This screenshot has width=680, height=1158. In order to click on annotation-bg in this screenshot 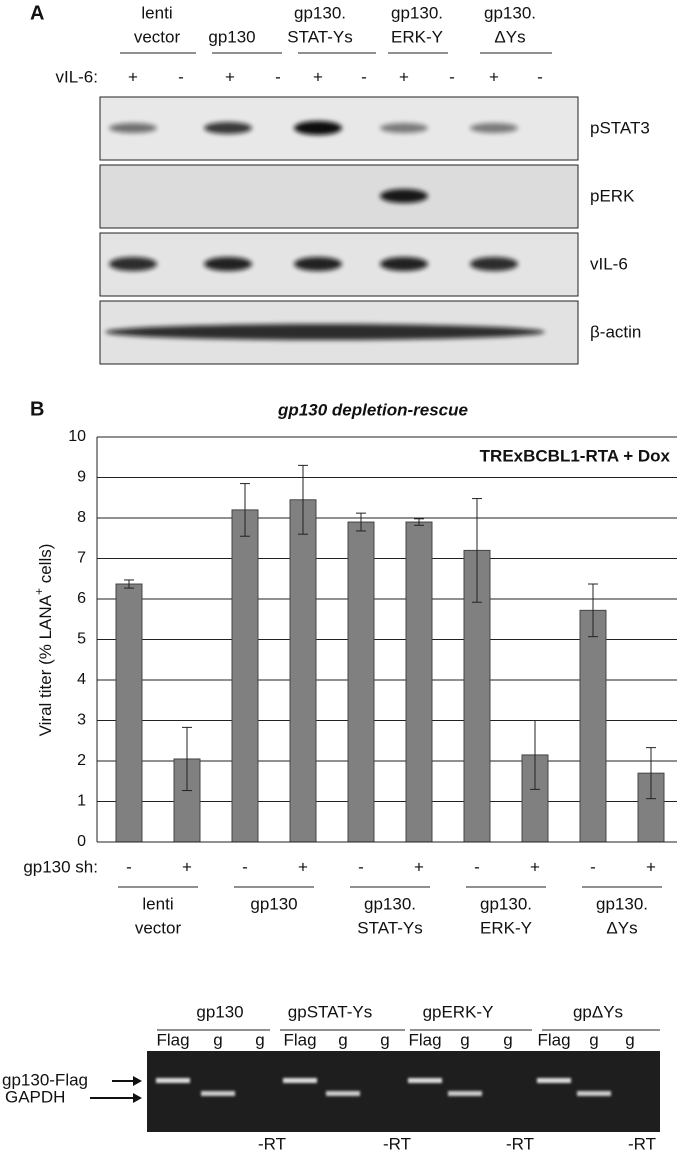, I will do `click(541, 457)`.